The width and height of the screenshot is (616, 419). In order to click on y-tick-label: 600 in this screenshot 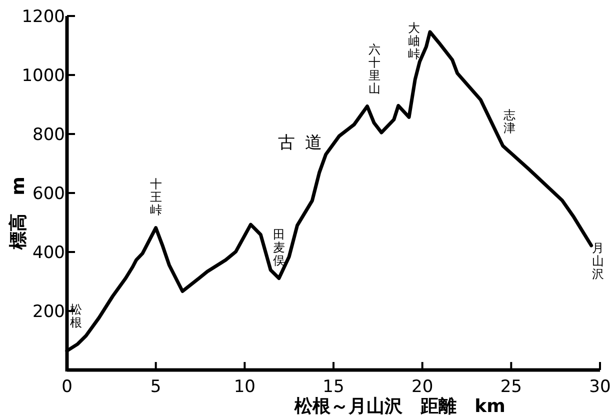, I will do `click(48, 194)`.